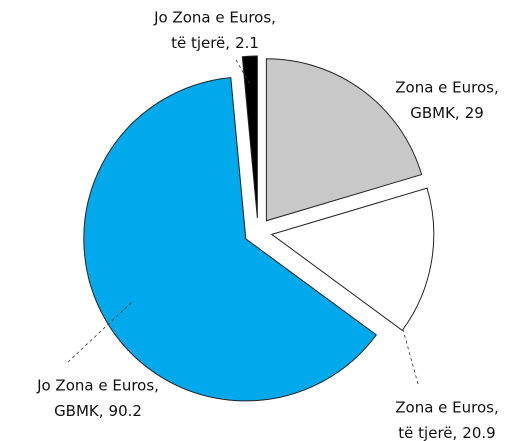  I want to click on label-value: 29, so click(474, 113).